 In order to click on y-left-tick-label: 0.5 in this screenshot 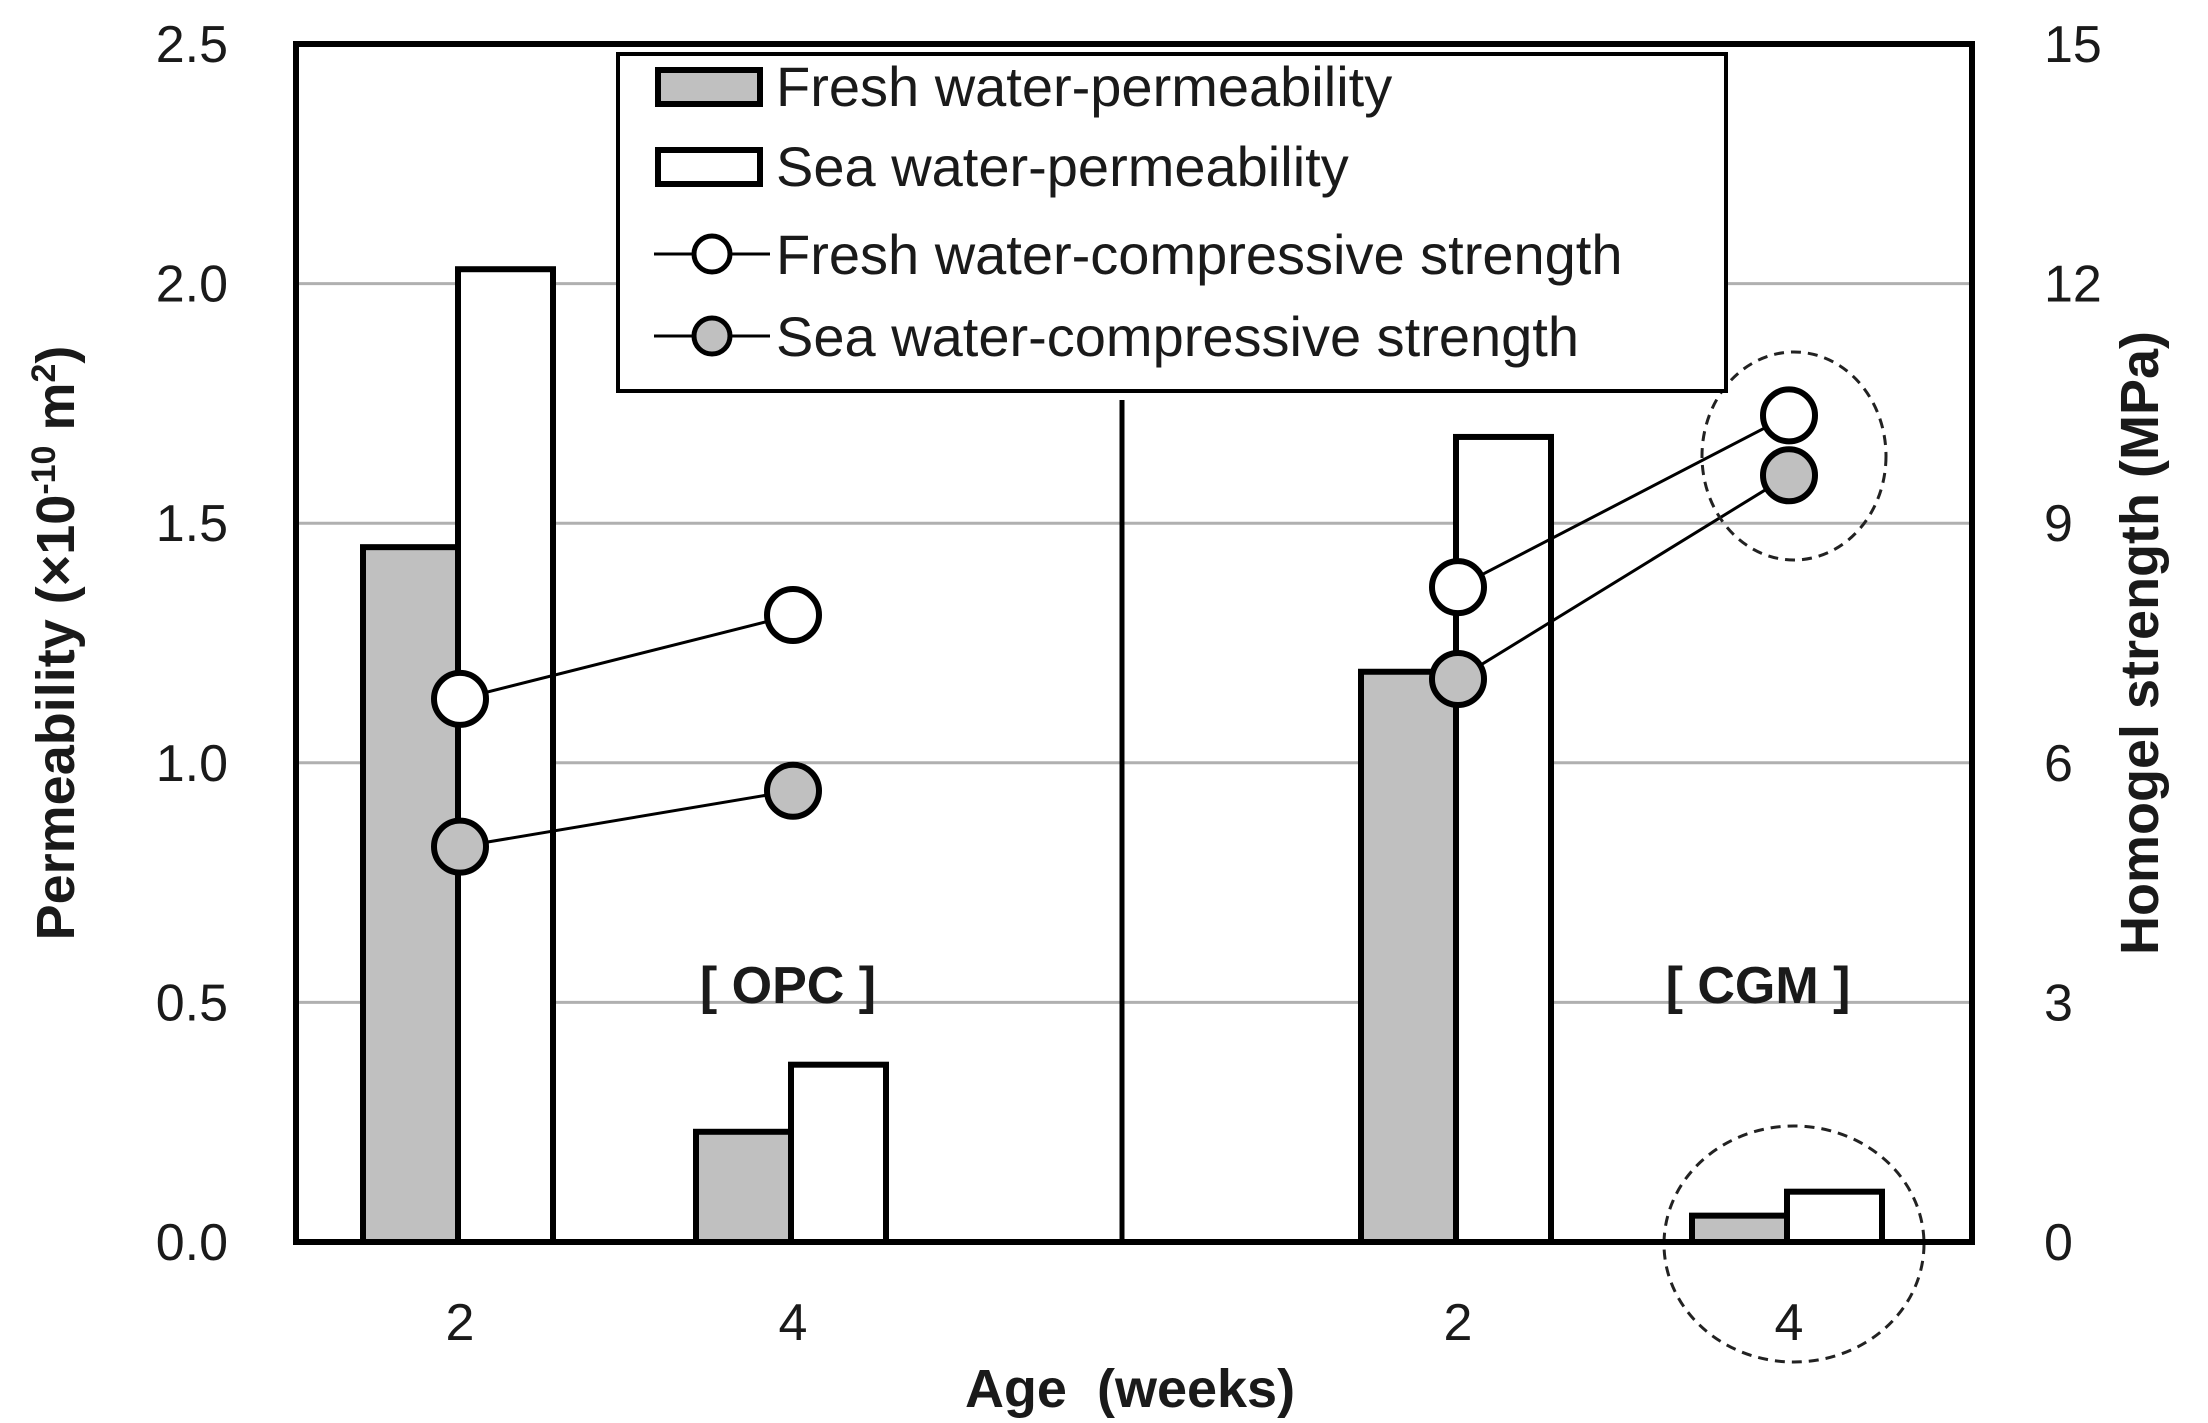, I will do `click(192, 1003)`.